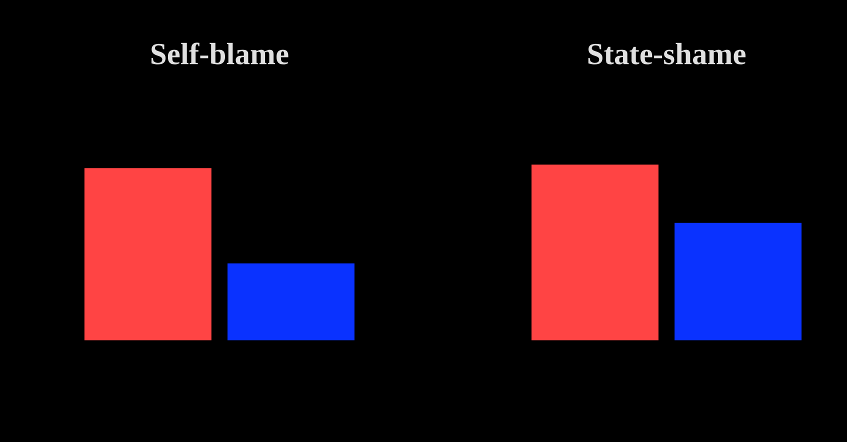 This screenshot has width=847, height=442. I want to click on x-tick-label: Self-blame, so click(220, 53).